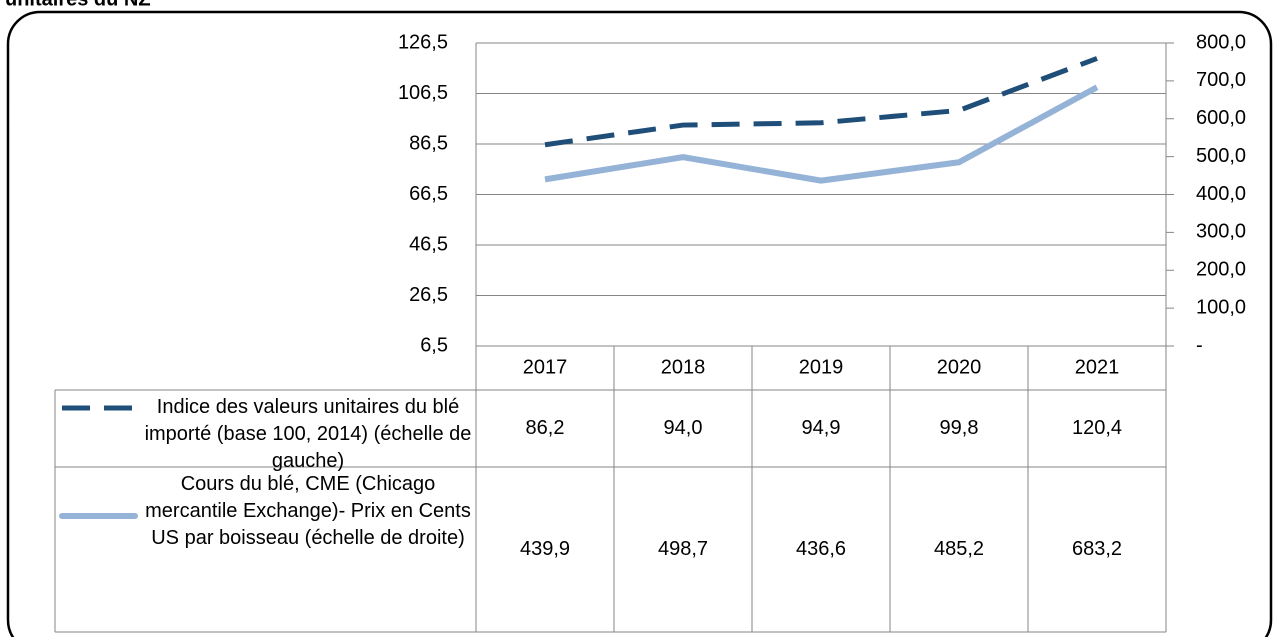 This screenshot has width=1279, height=637. What do you see at coordinates (78, 5) in the screenshot?
I see `chart-title: unitaires du NZ` at bounding box center [78, 5].